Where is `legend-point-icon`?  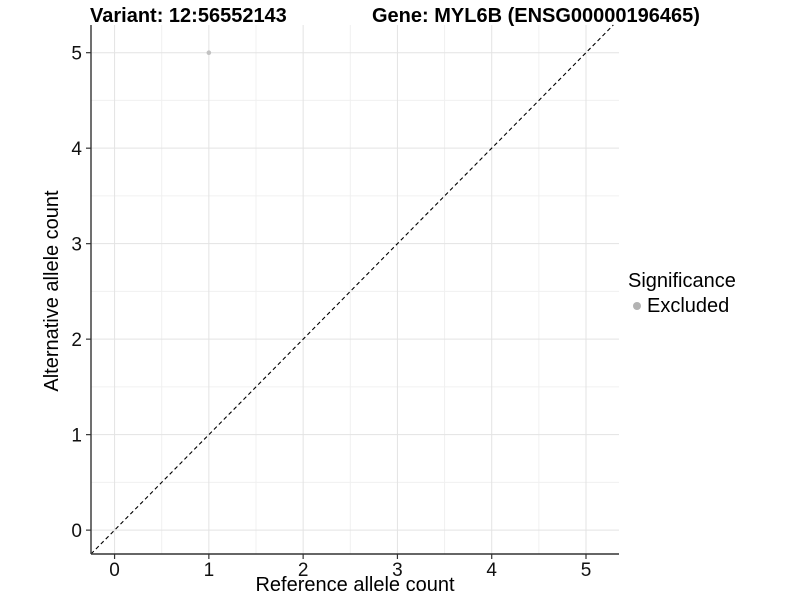
legend-point-icon is located at coordinates (637, 306).